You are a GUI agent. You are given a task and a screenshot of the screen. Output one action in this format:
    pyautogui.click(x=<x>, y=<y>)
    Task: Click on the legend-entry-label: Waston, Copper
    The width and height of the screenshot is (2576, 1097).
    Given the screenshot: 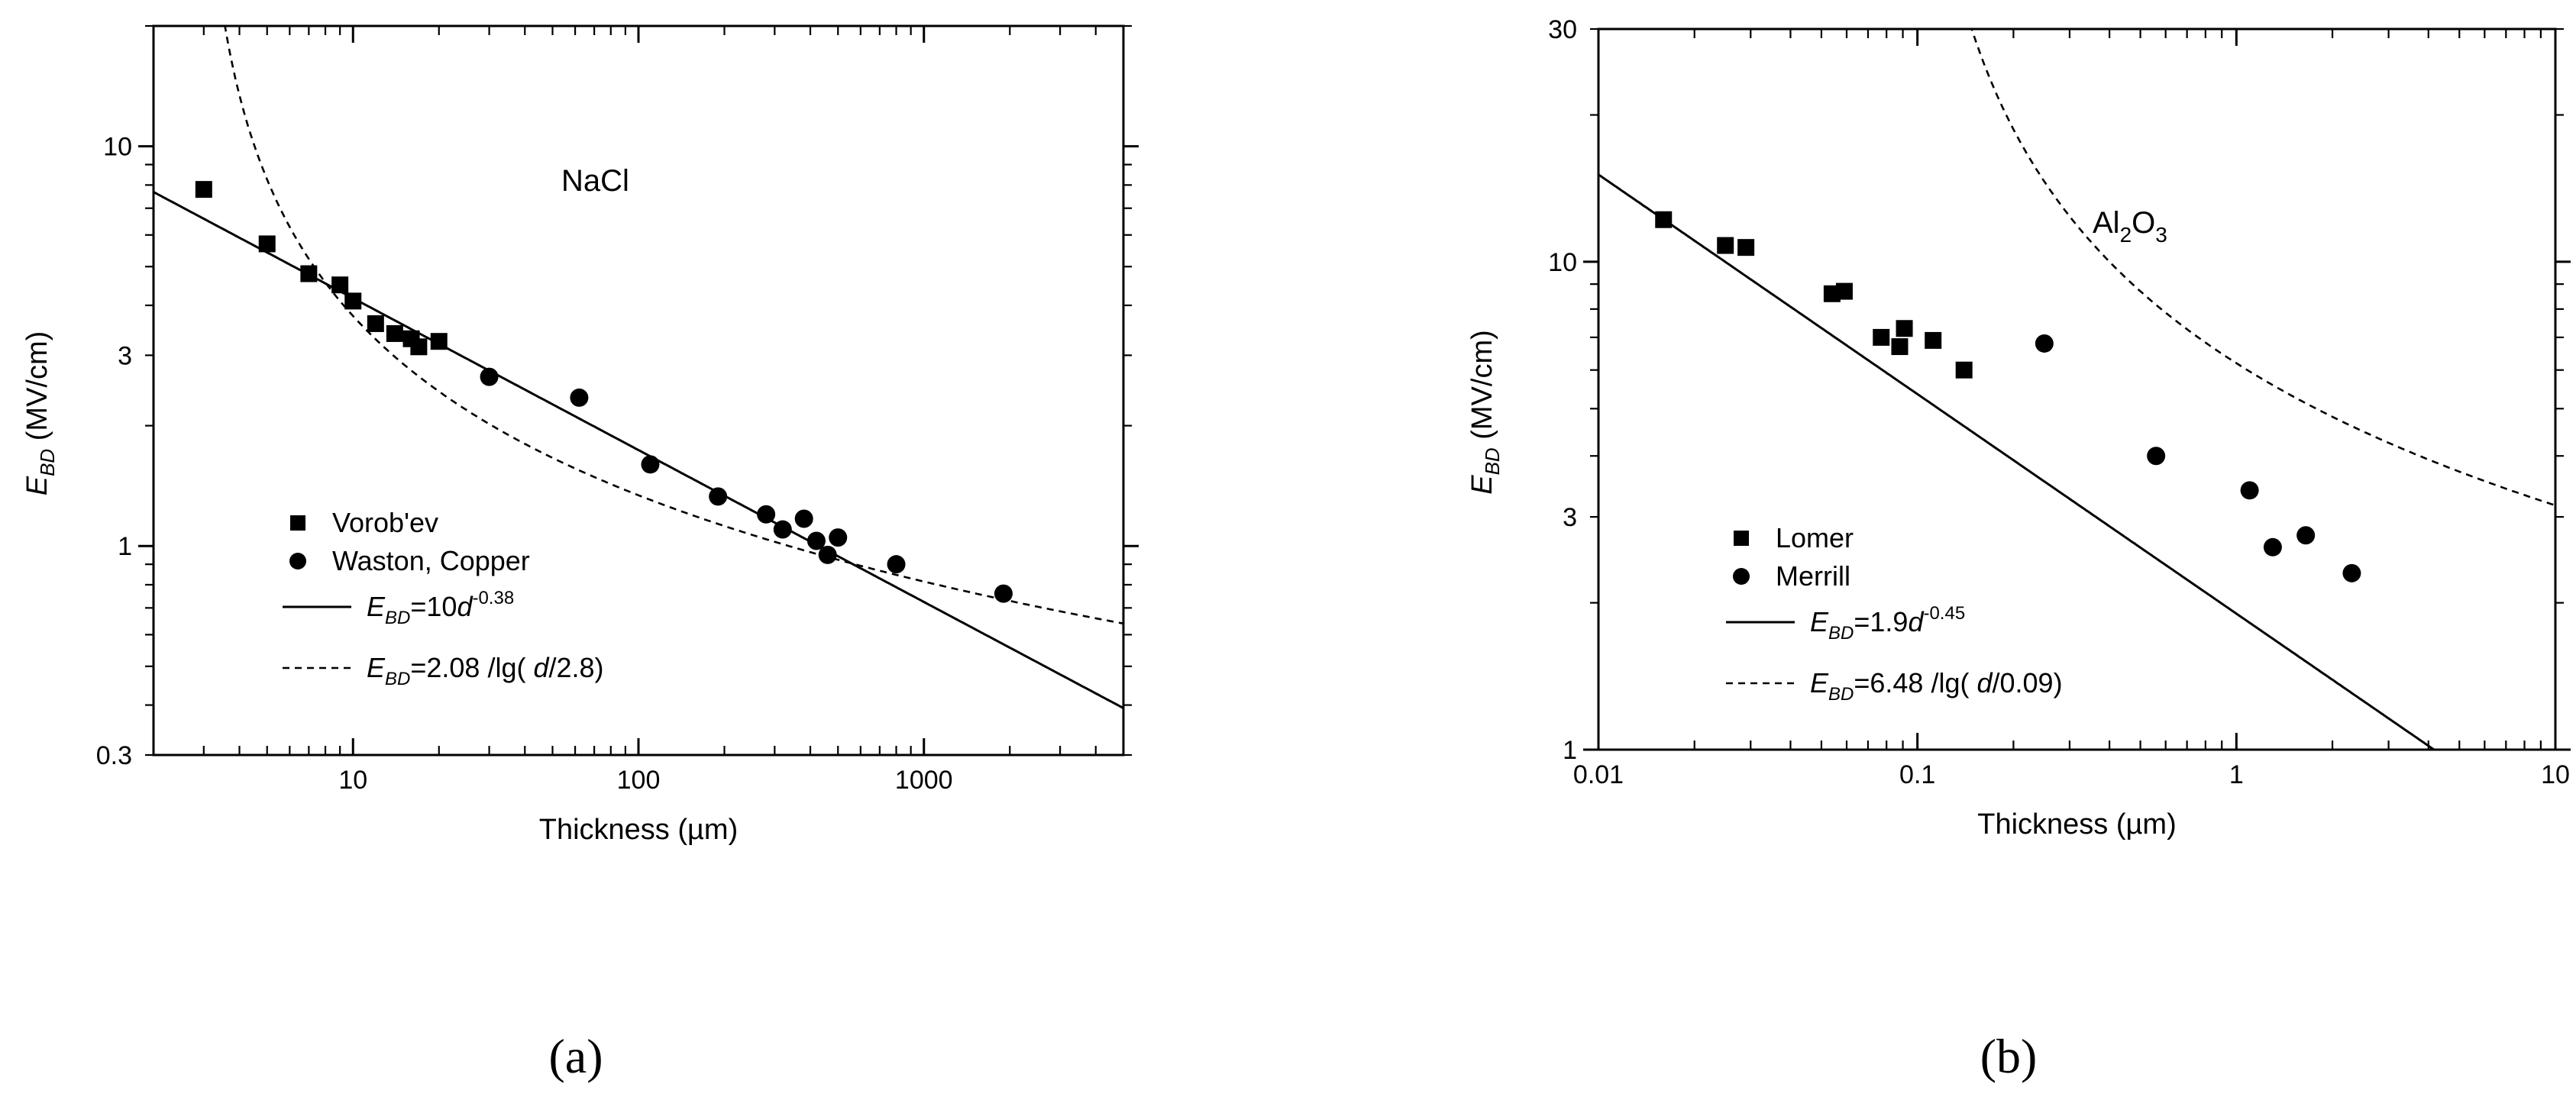 What is the action you would take?
    pyautogui.click(x=431, y=561)
    